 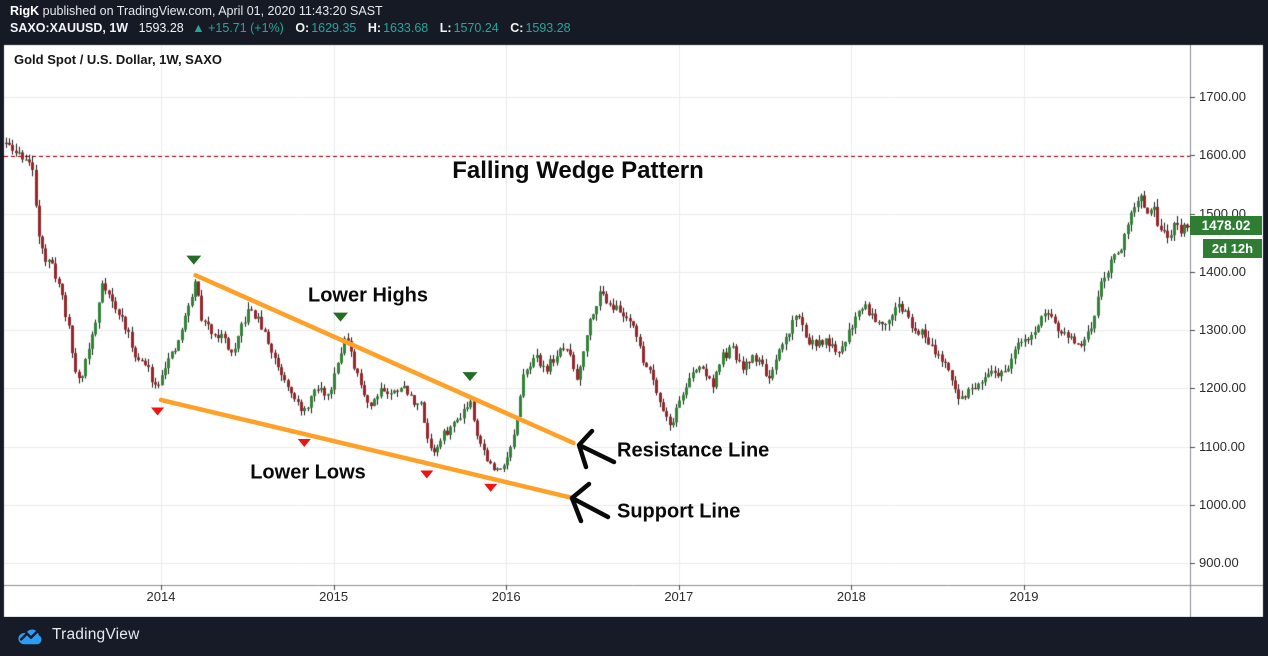 What do you see at coordinates (1222, 388) in the screenshot?
I see `price-tick-label: 1200.00` at bounding box center [1222, 388].